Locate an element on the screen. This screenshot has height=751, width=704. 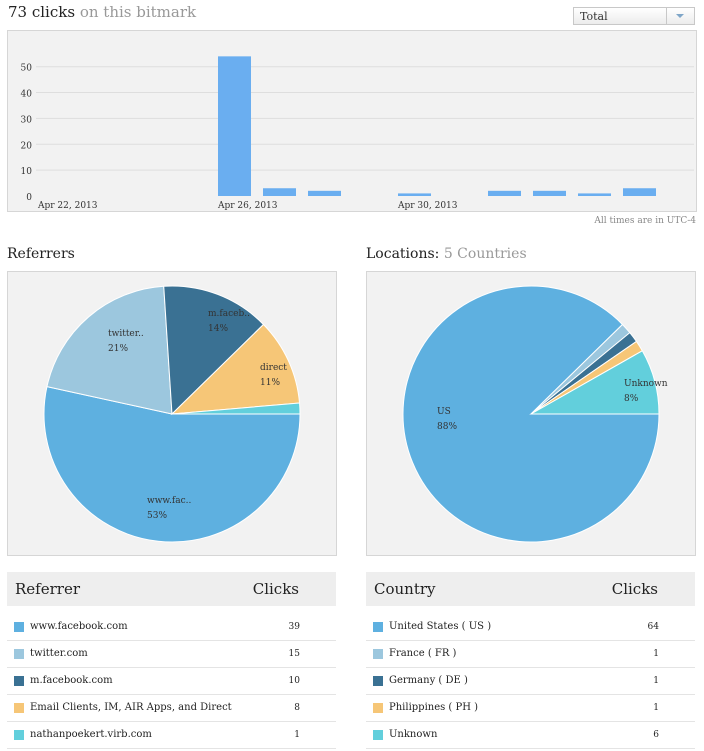
country-column-header: Country is located at coordinates (405, 589).